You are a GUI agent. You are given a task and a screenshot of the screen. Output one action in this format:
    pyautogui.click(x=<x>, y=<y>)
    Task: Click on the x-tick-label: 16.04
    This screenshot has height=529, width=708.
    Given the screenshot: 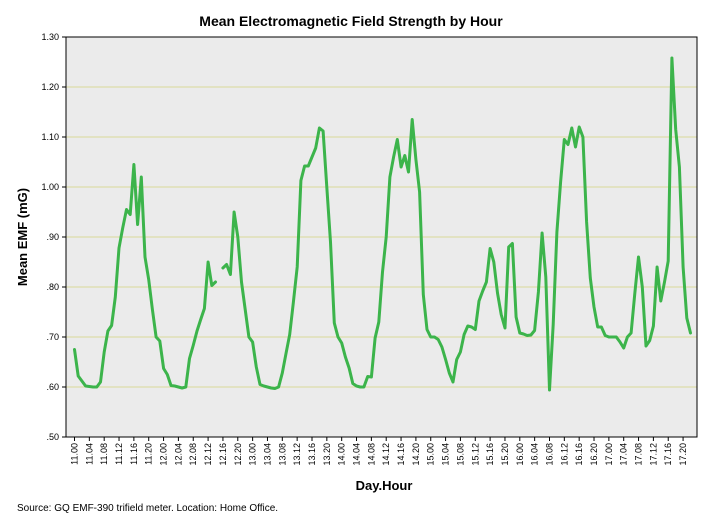 What is the action you would take?
    pyautogui.click(x=535, y=454)
    